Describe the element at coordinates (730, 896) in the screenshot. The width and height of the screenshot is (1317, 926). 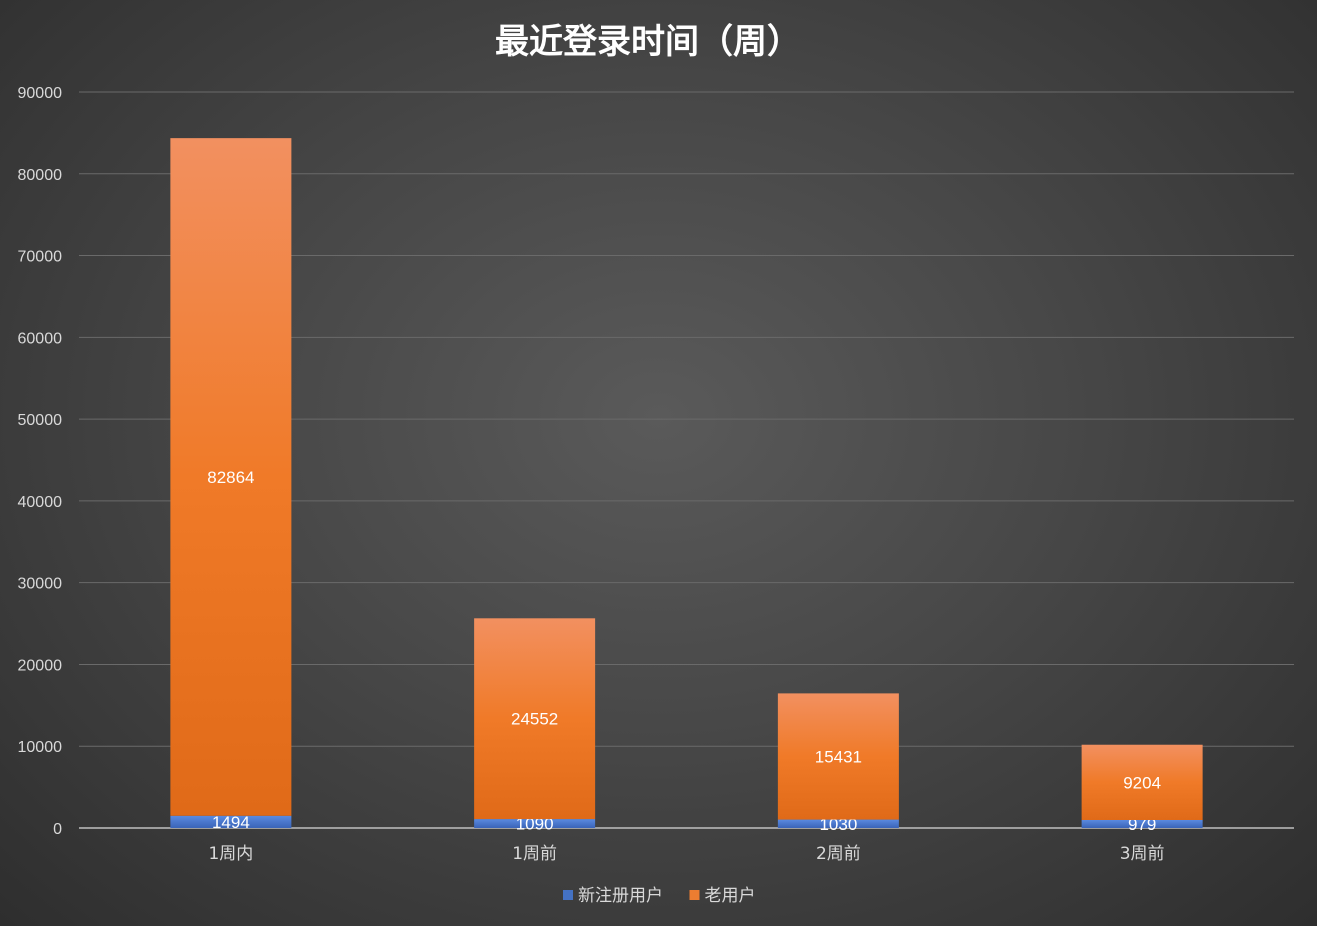
I see `legend-label: 老用户` at that location.